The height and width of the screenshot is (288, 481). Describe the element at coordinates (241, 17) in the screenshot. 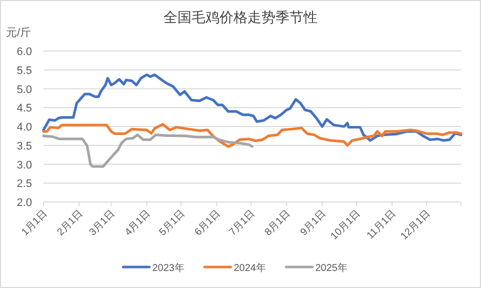

I see `chart-title: 全国毛鸡价格走势季节性` at that location.